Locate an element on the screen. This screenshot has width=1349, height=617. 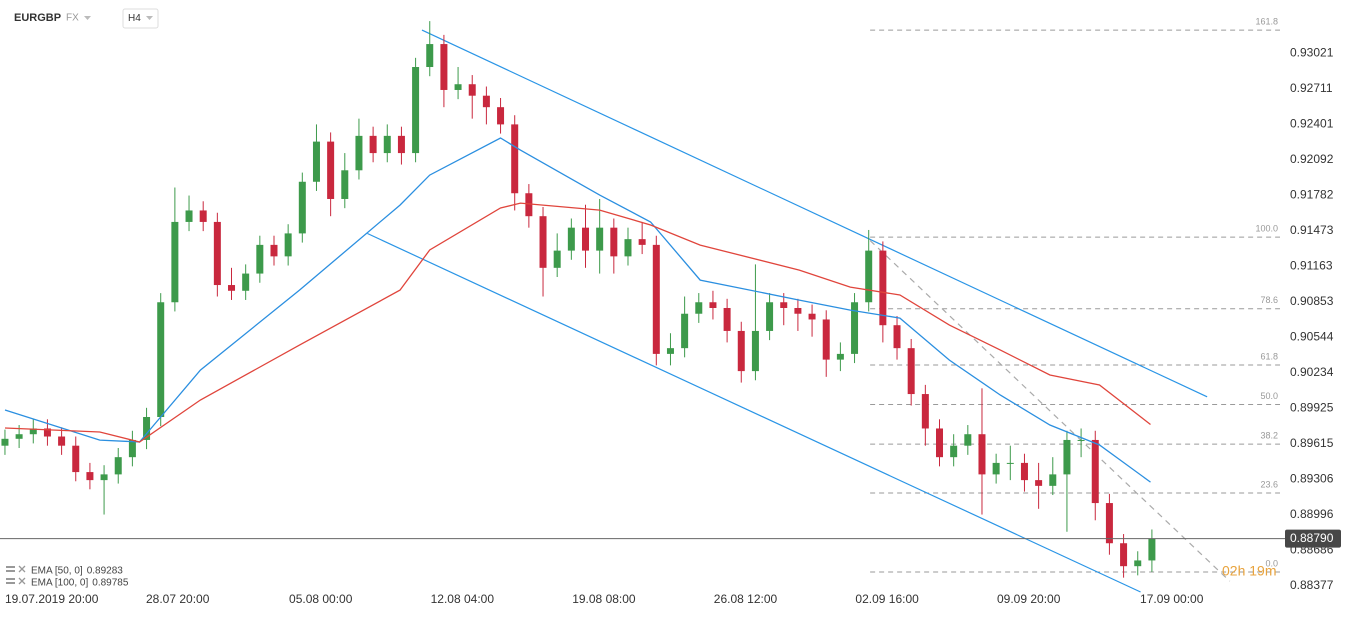
legend-value: 0.89785 is located at coordinates (110, 583).